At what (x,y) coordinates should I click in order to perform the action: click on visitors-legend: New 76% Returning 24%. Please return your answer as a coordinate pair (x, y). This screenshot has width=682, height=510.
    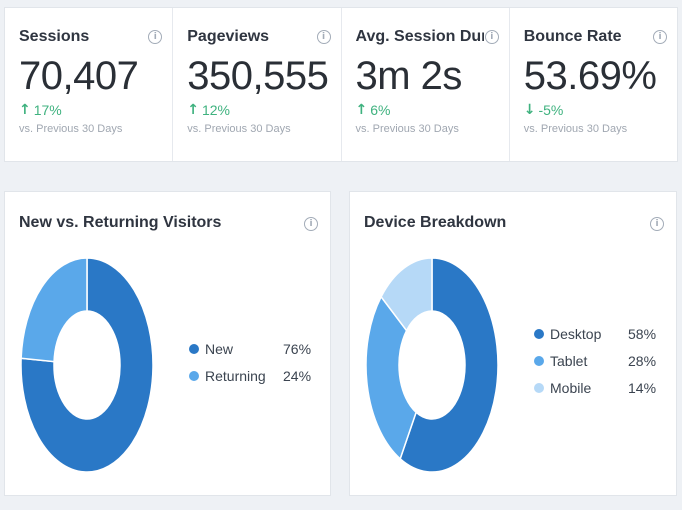
    Looking at the image, I should click on (250, 362).